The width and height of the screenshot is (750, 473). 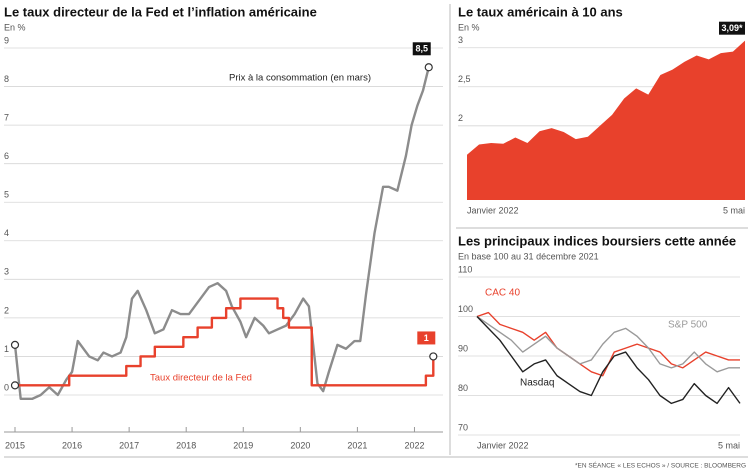 What do you see at coordinates (6, 40) in the screenshot?
I see `y-tick-label: 9` at bounding box center [6, 40].